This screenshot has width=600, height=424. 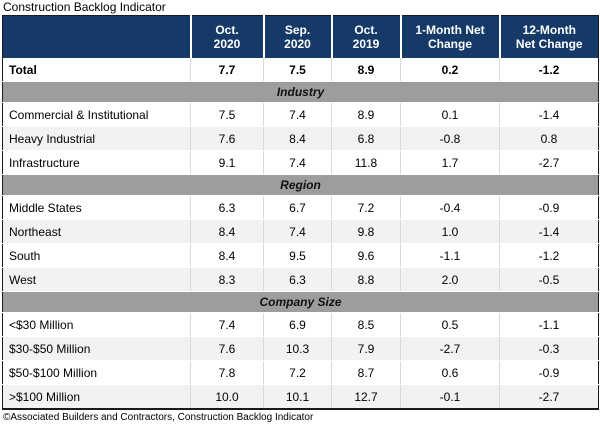 I want to click on table-row: $30-$50 Million 7.6 10.3 7.9 -2.7 -0.3, so click(x=300, y=348).